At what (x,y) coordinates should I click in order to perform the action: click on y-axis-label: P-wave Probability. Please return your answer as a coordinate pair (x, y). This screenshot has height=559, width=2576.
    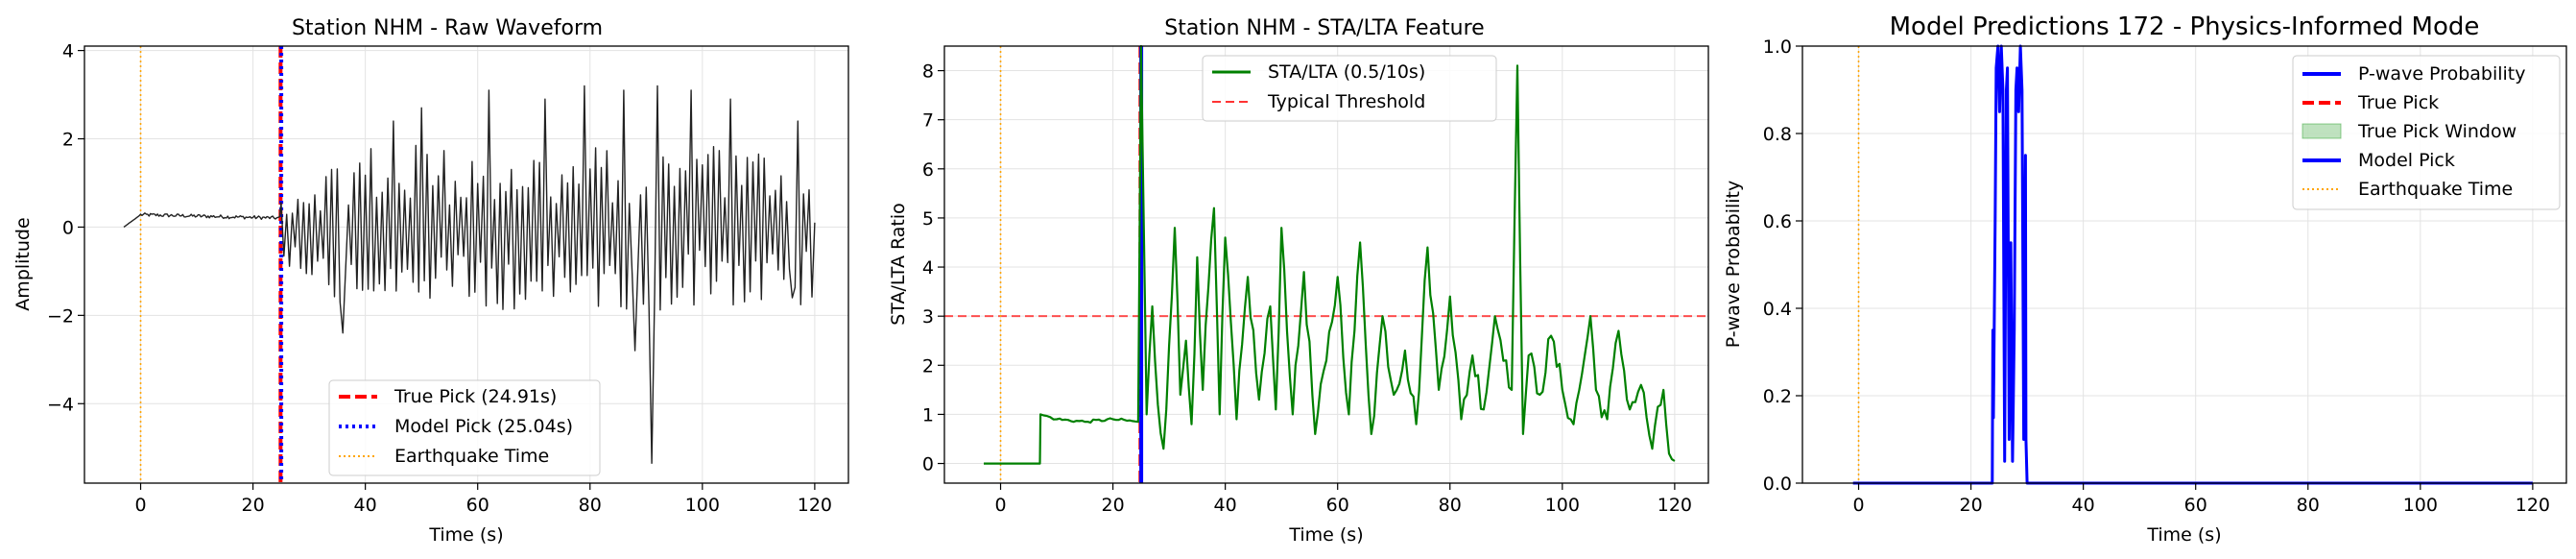
    Looking at the image, I should click on (1733, 265).